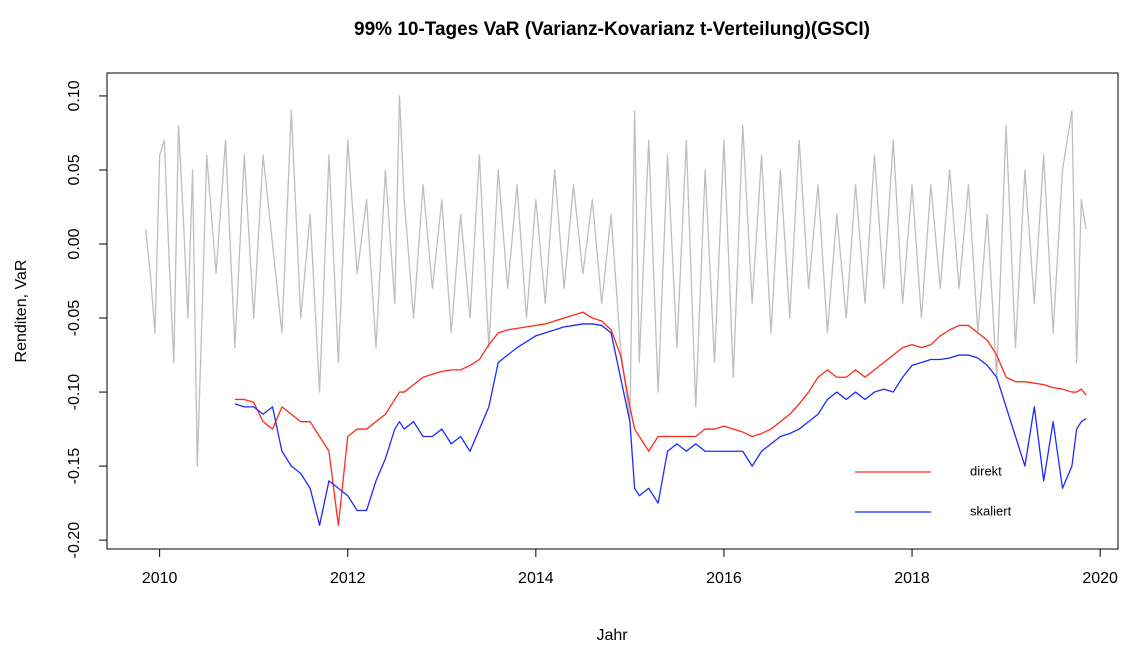 This screenshot has width=1136, height=650. I want to click on x-tick-label: 2018, so click(912, 578).